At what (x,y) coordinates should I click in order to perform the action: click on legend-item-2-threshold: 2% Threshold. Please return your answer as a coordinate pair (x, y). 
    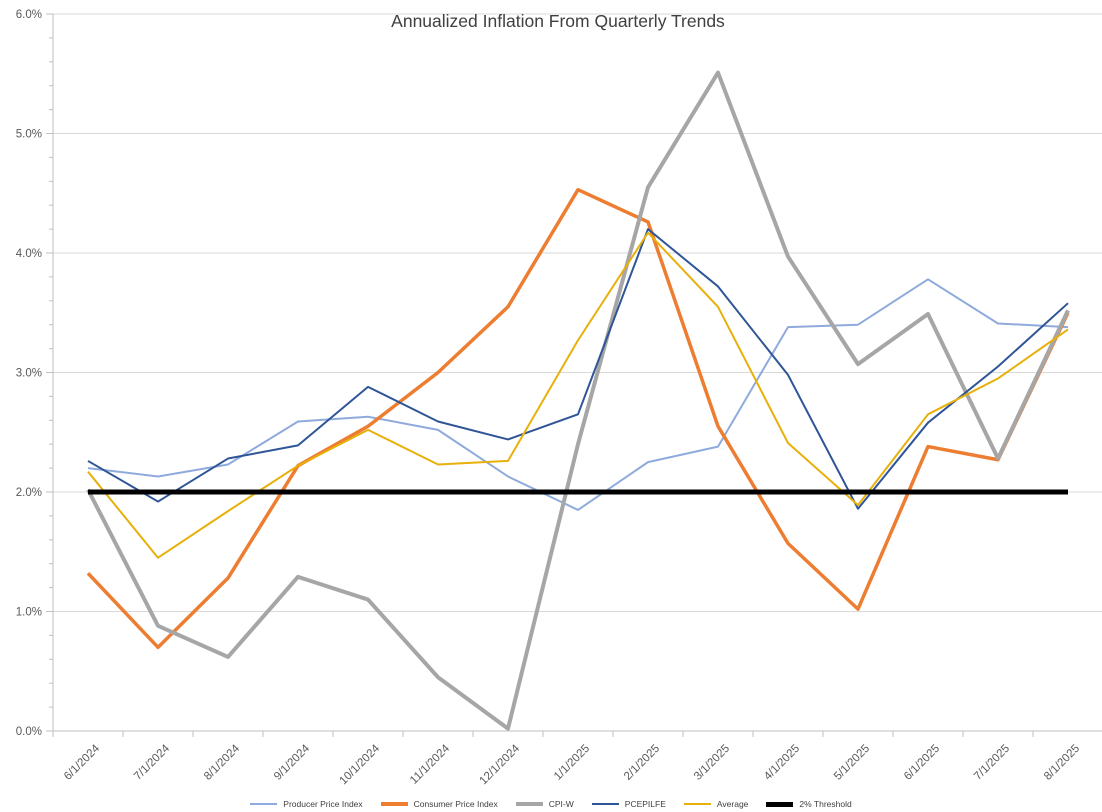
    Looking at the image, I should click on (809, 804).